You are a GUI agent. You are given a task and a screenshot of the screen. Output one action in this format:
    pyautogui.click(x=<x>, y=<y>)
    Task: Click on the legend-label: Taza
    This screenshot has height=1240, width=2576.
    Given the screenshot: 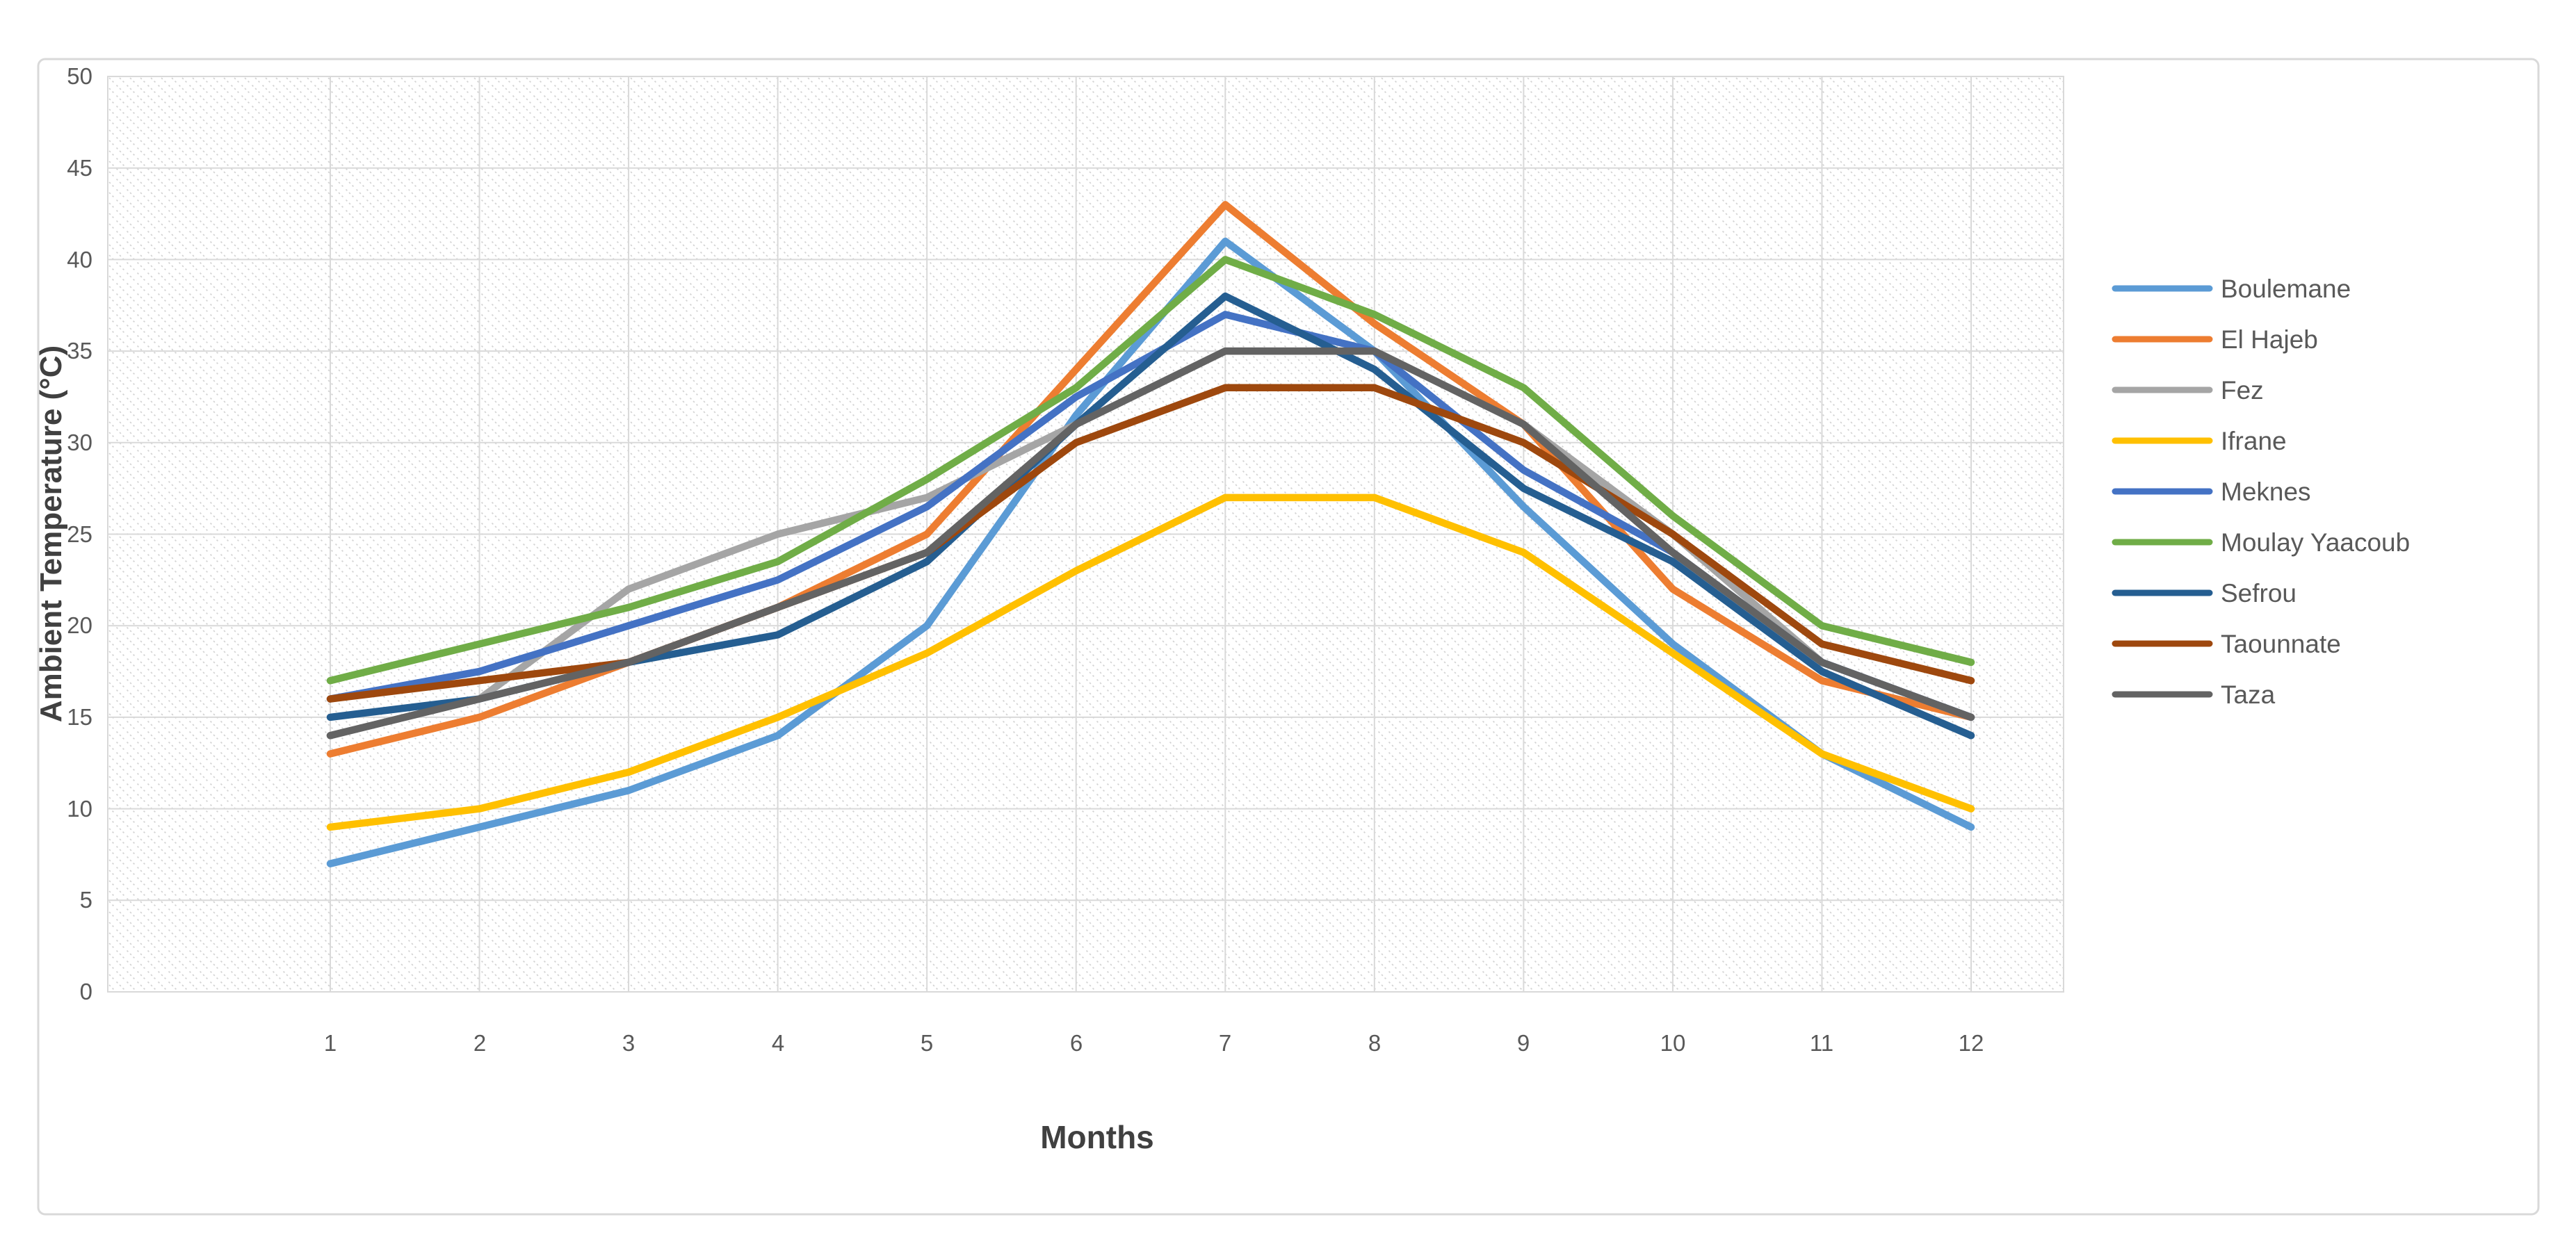 What is the action you would take?
    pyautogui.click(x=2248, y=694)
    